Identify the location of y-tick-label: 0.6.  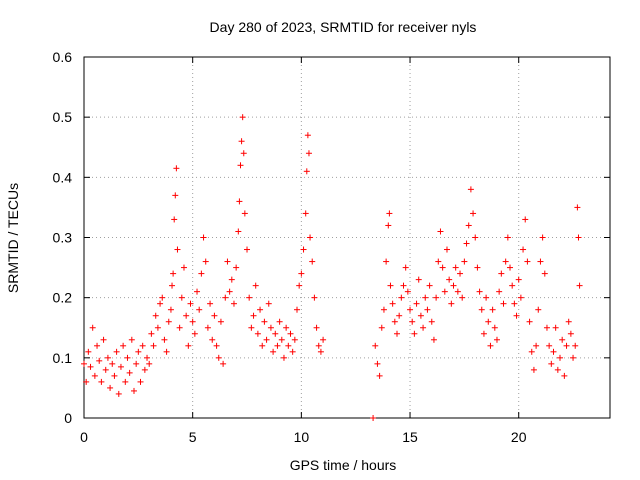
(63, 57).